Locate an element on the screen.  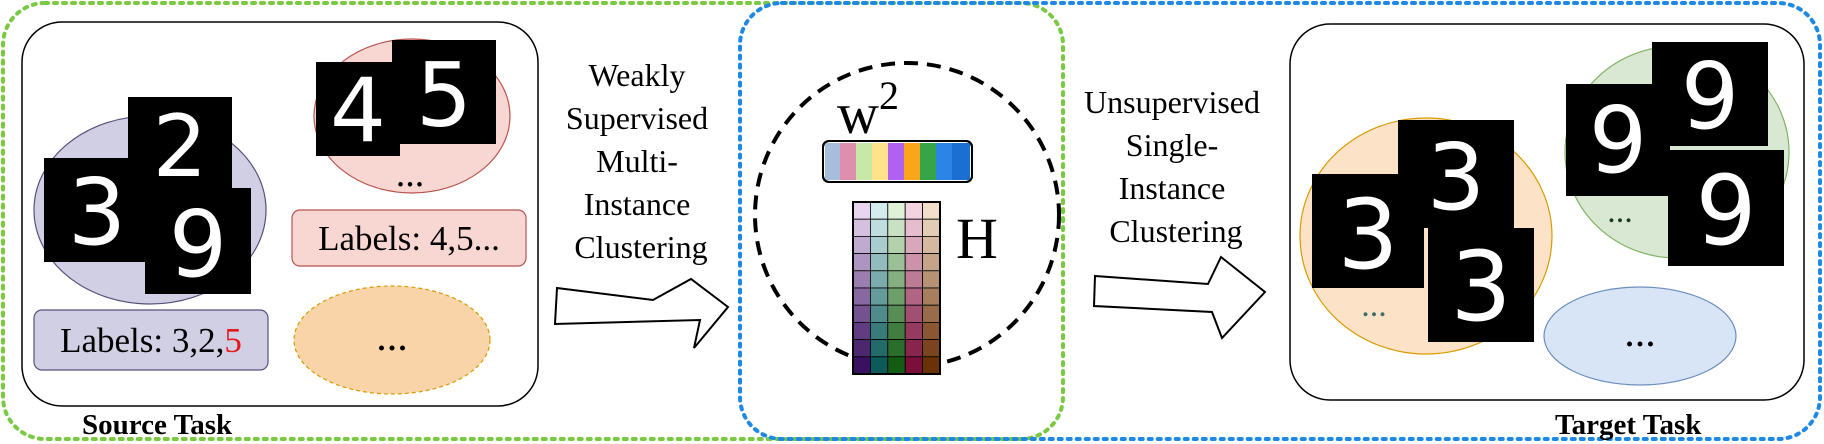
h-matrix-border is located at coordinates (896, 288).